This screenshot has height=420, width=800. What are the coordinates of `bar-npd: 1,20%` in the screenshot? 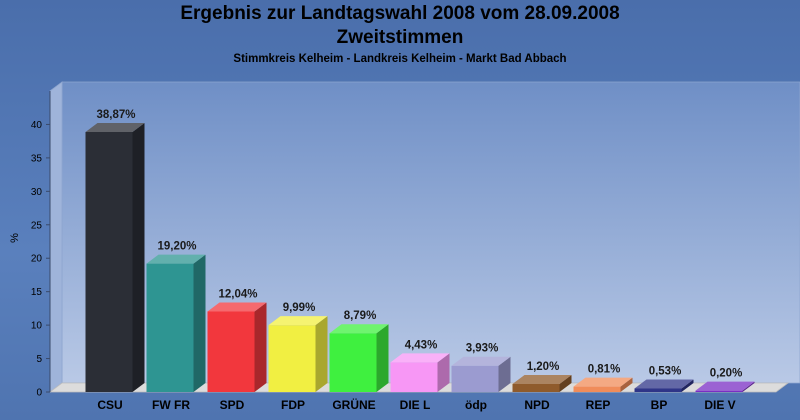 It's located at (542, 376).